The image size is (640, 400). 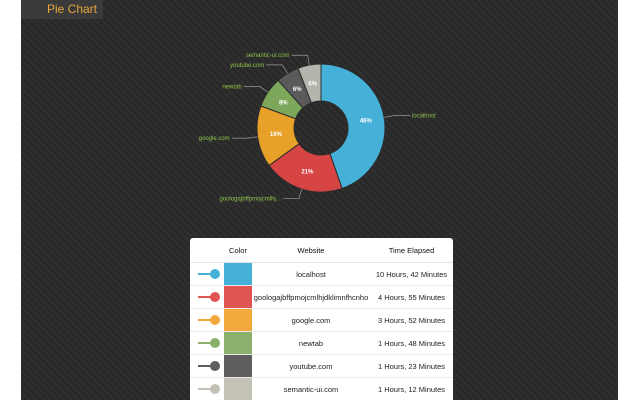 I want to click on slice-percent-label: 16%, so click(x=276, y=135).